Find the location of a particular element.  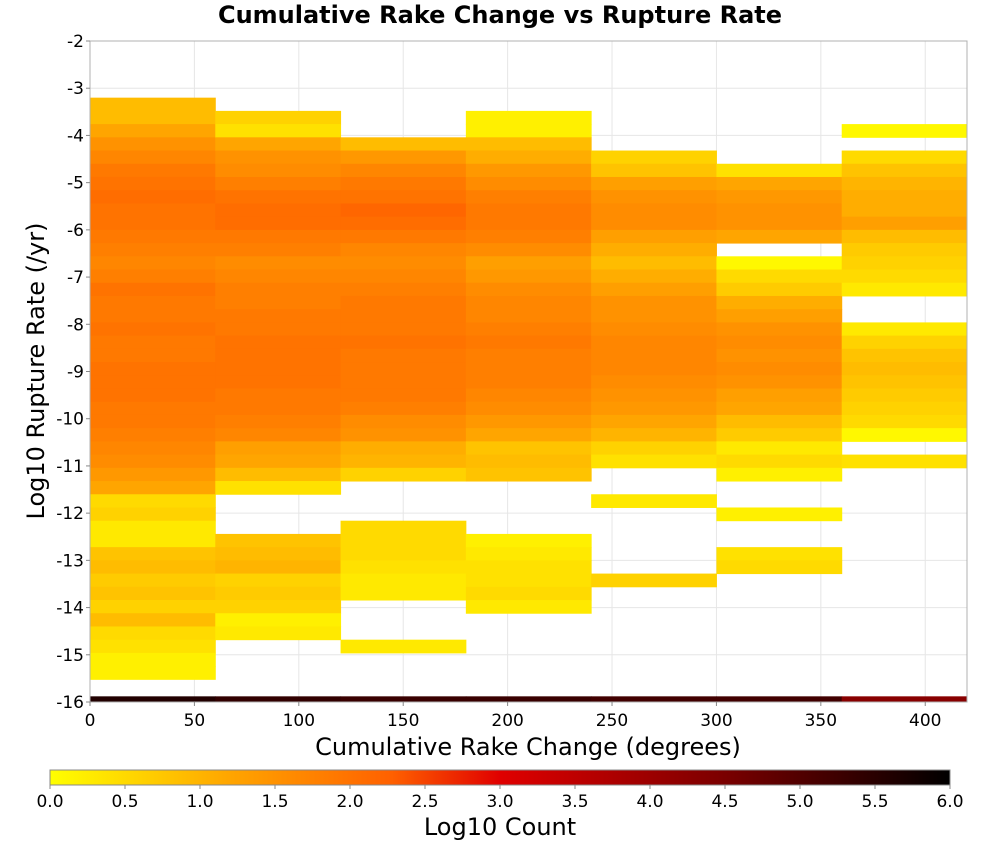

colorbar-tick-label: 0.0 is located at coordinates (49, 802).